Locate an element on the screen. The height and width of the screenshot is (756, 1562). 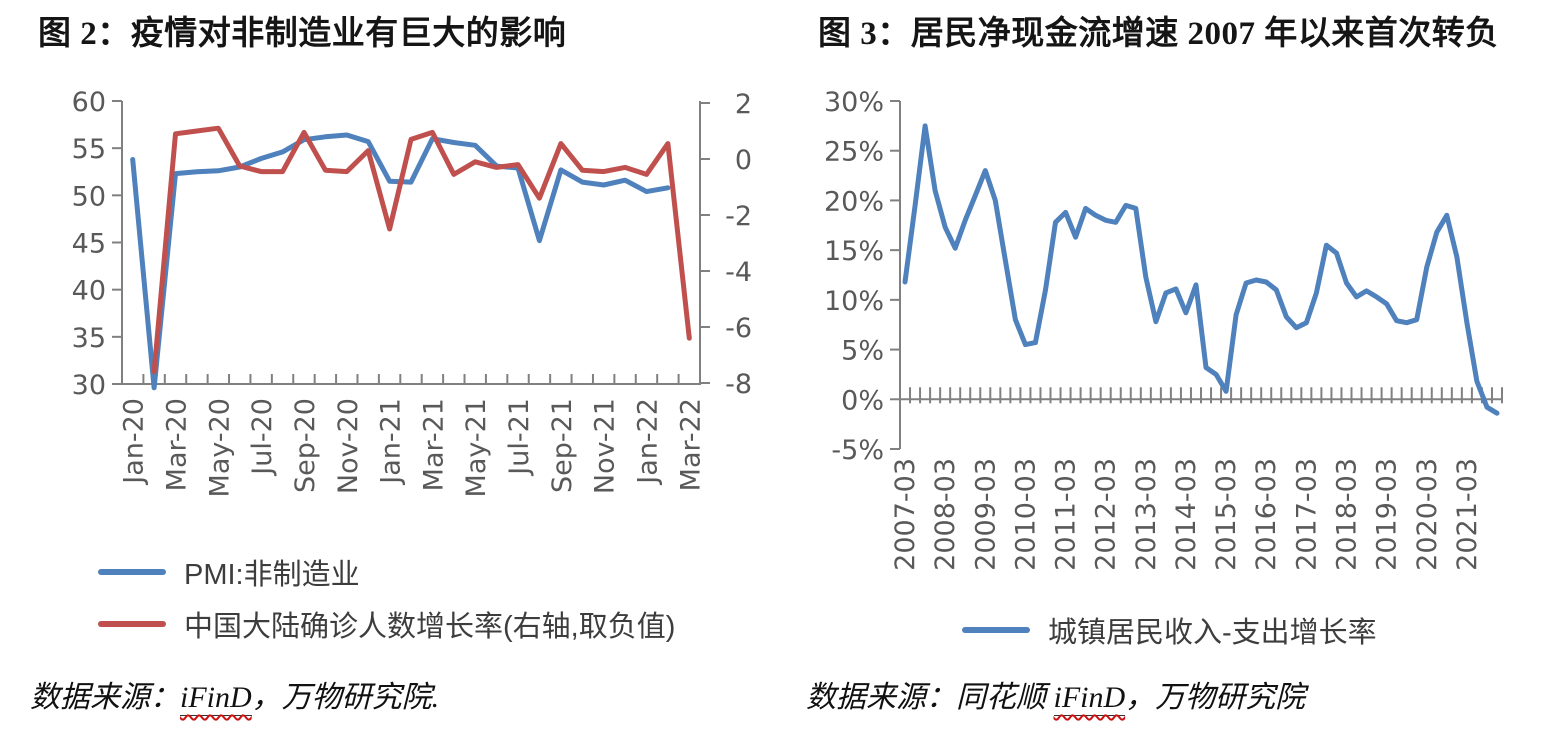
svg-text: May-21 is located at coordinates (476, 447).